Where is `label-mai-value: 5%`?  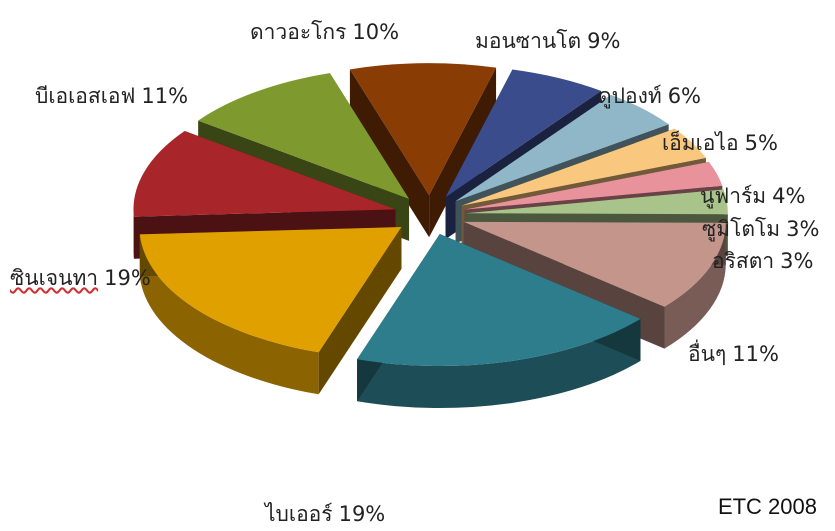 label-mai-value: 5% is located at coordinates (761, 143).